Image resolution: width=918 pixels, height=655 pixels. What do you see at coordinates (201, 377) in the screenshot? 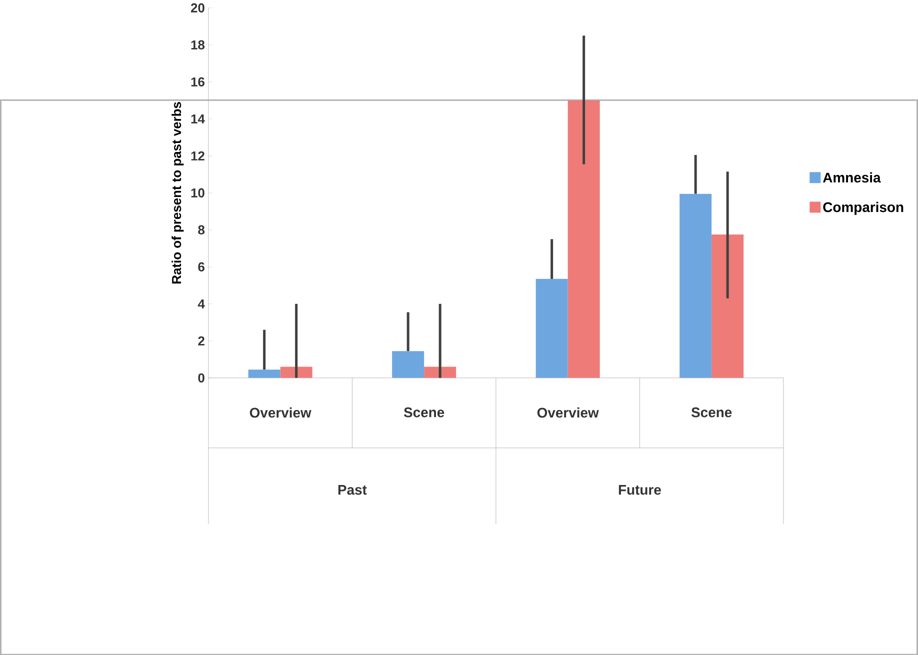
I see `y-tick-label: 0` at bounding box center [201, 377].